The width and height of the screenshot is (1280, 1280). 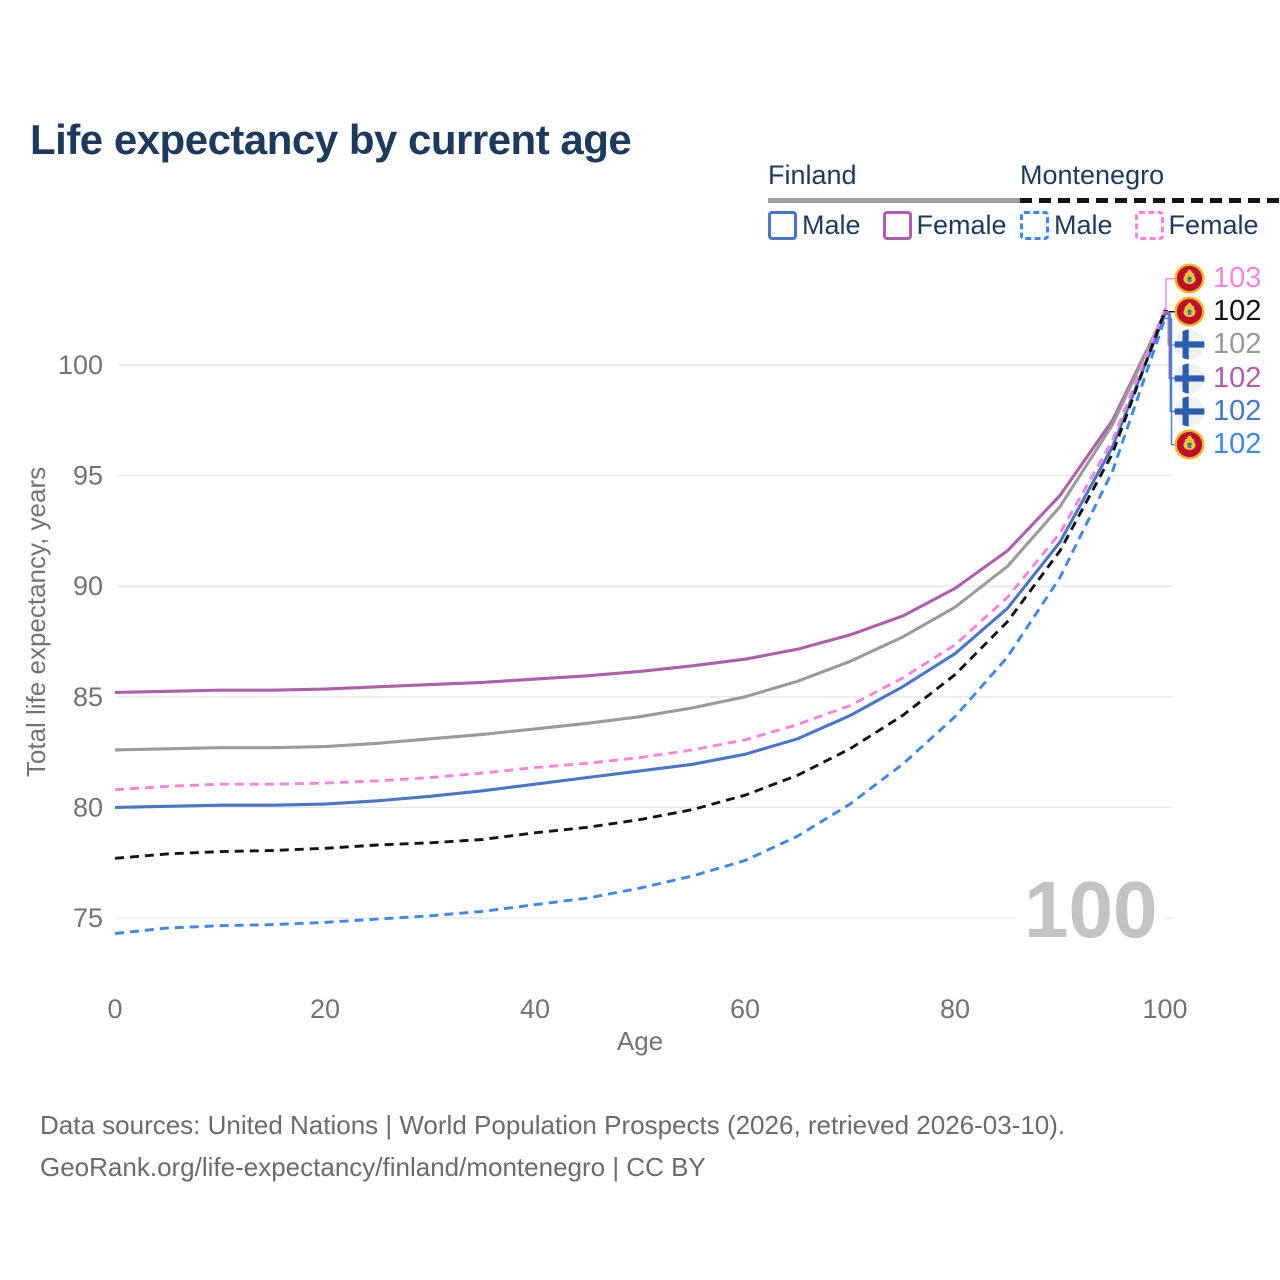 What do you see at coordinates (1237, 278) in the screenshot?
I see `end-label-value: 103` at bounding box center [1237, 278].